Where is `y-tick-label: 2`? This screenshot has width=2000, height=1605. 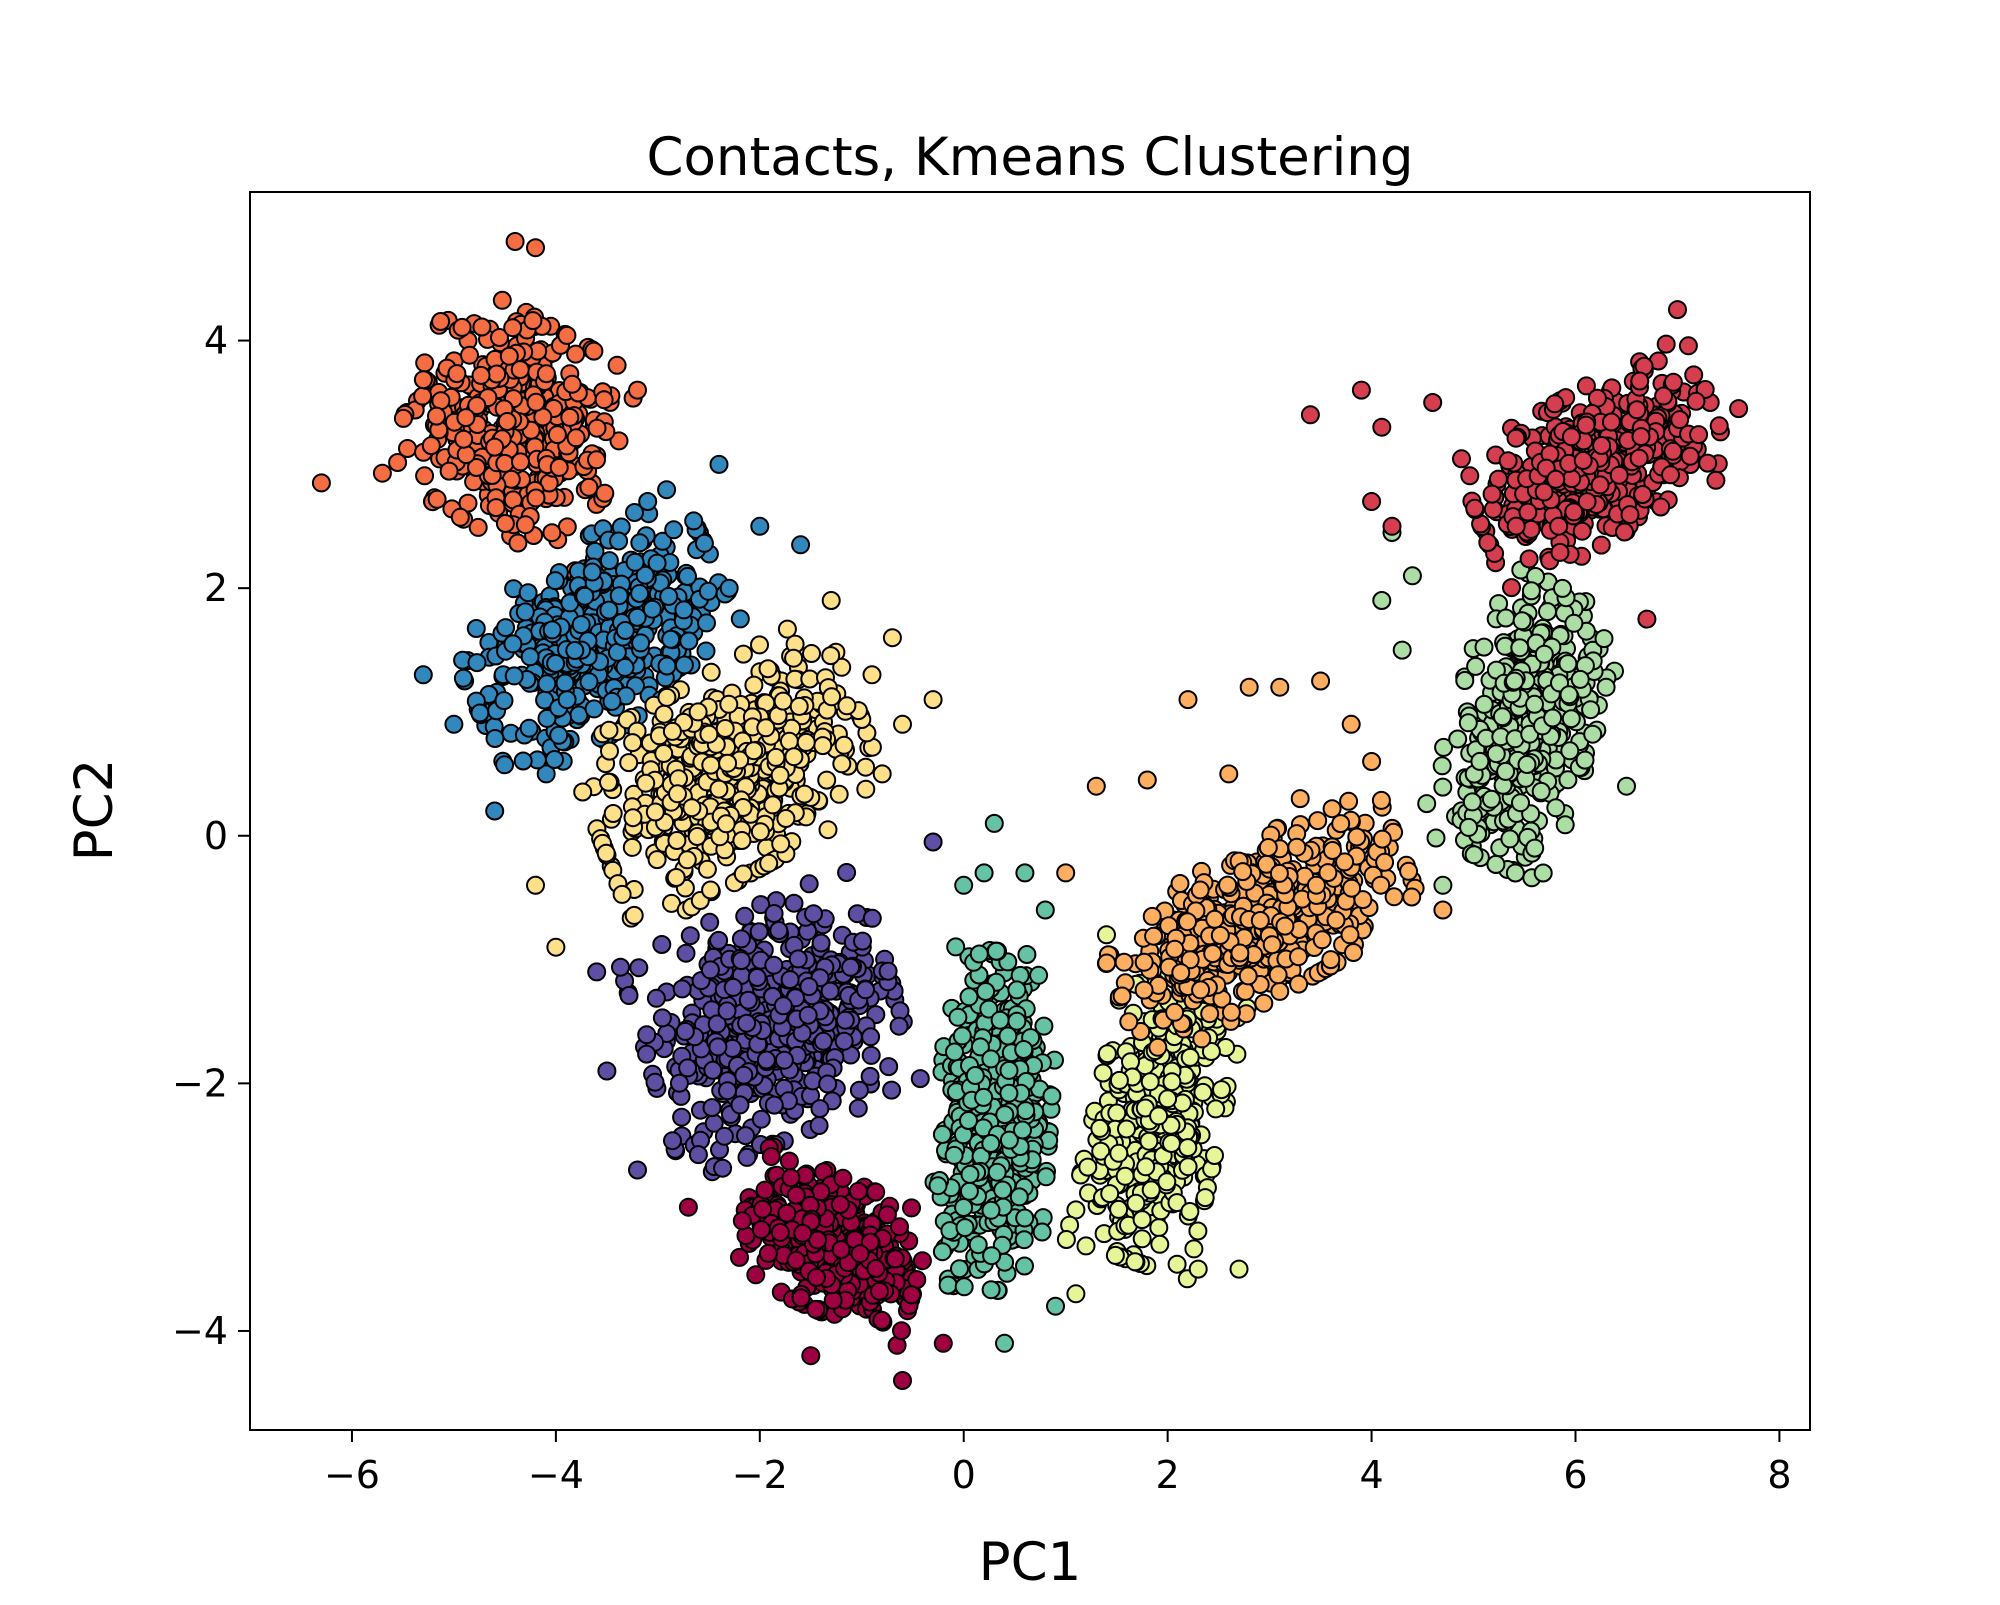
y-tick-label: 2 is located at coordinates (216, 588).